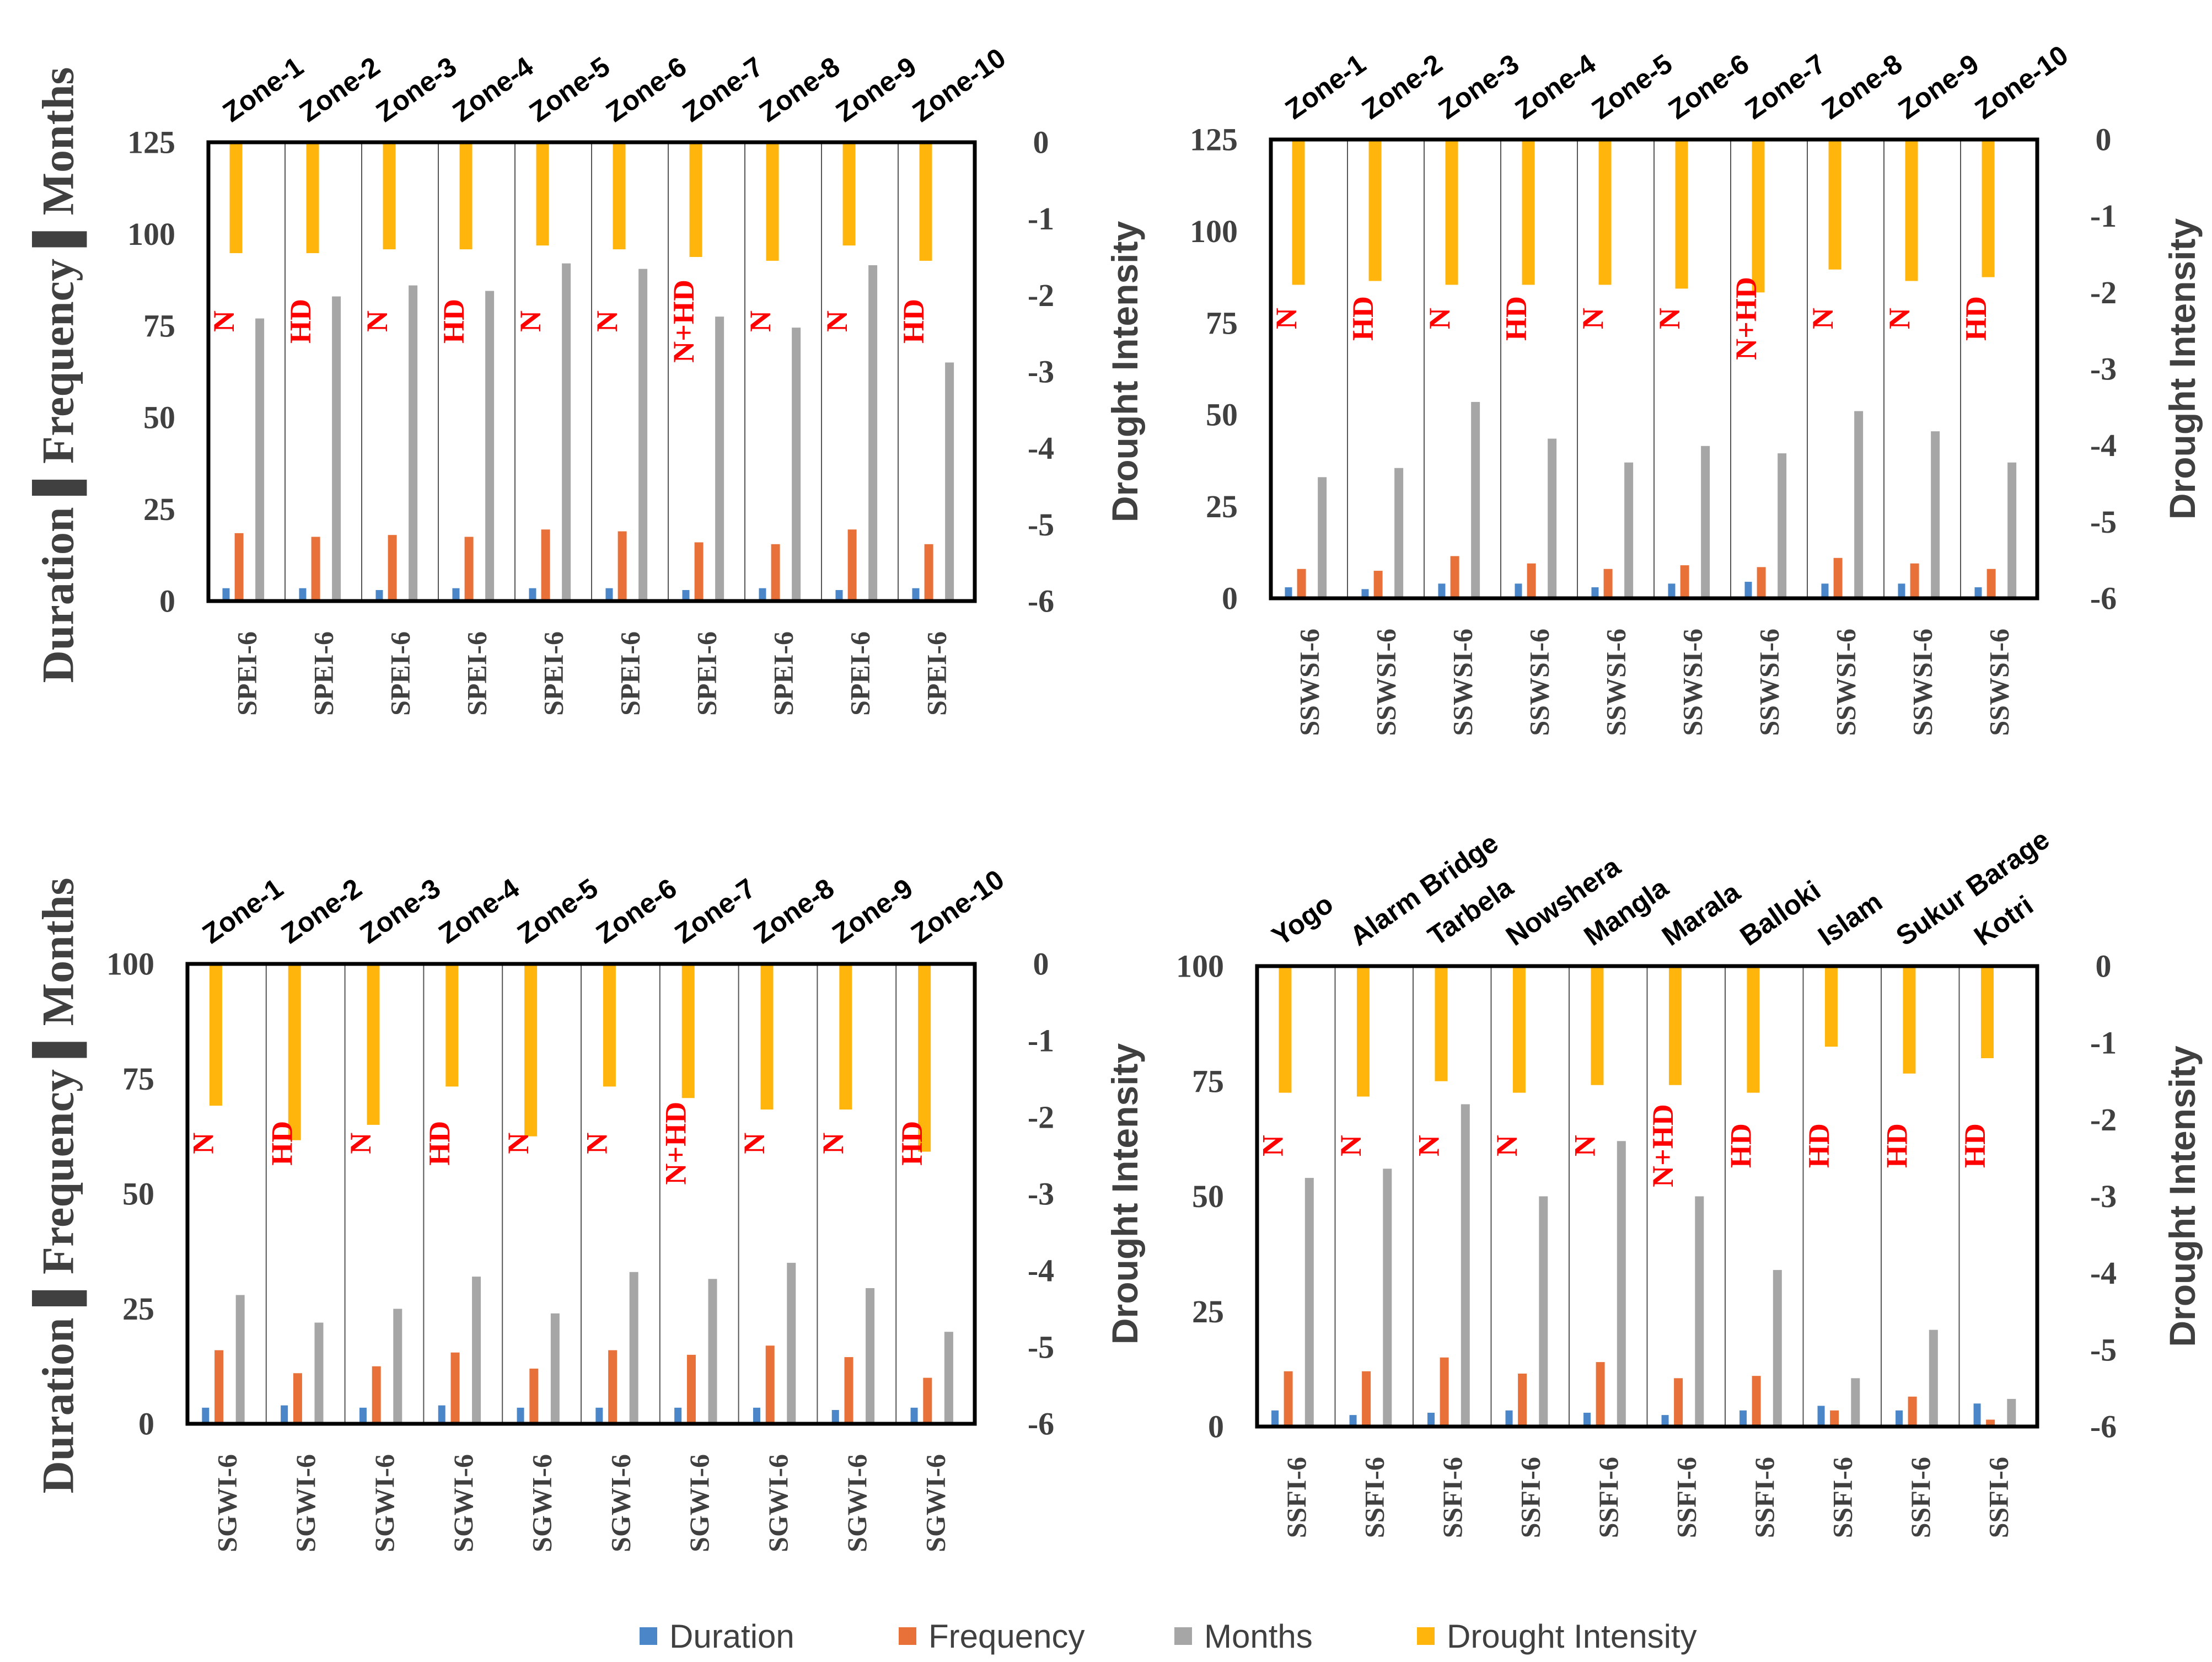  What do you see at coordinates (1557, 1636) in the screenshot?
I see `legend-item-intensity: Drought Intensity` at bounding box center [1557, 1636].